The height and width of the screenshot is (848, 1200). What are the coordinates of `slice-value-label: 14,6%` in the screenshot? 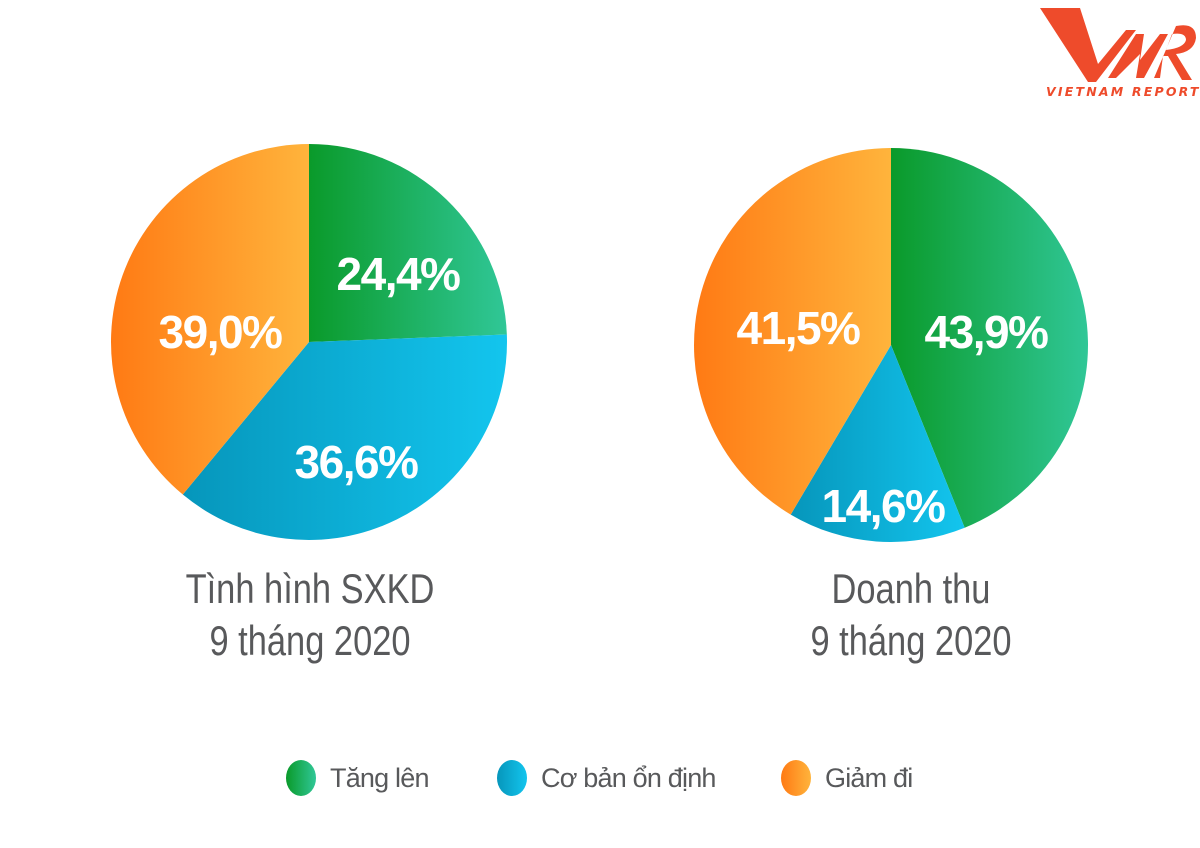 It's located at (884, 506).